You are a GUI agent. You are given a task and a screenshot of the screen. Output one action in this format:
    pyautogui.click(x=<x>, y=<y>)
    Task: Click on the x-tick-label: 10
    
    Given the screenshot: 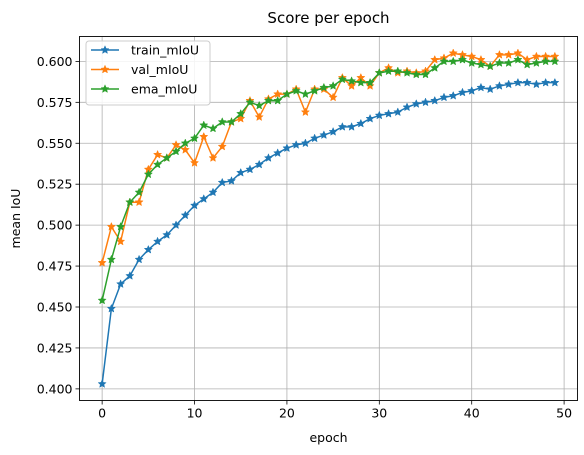 What is the action you would take?
    pyautogui.click(x=195, y=413)
    